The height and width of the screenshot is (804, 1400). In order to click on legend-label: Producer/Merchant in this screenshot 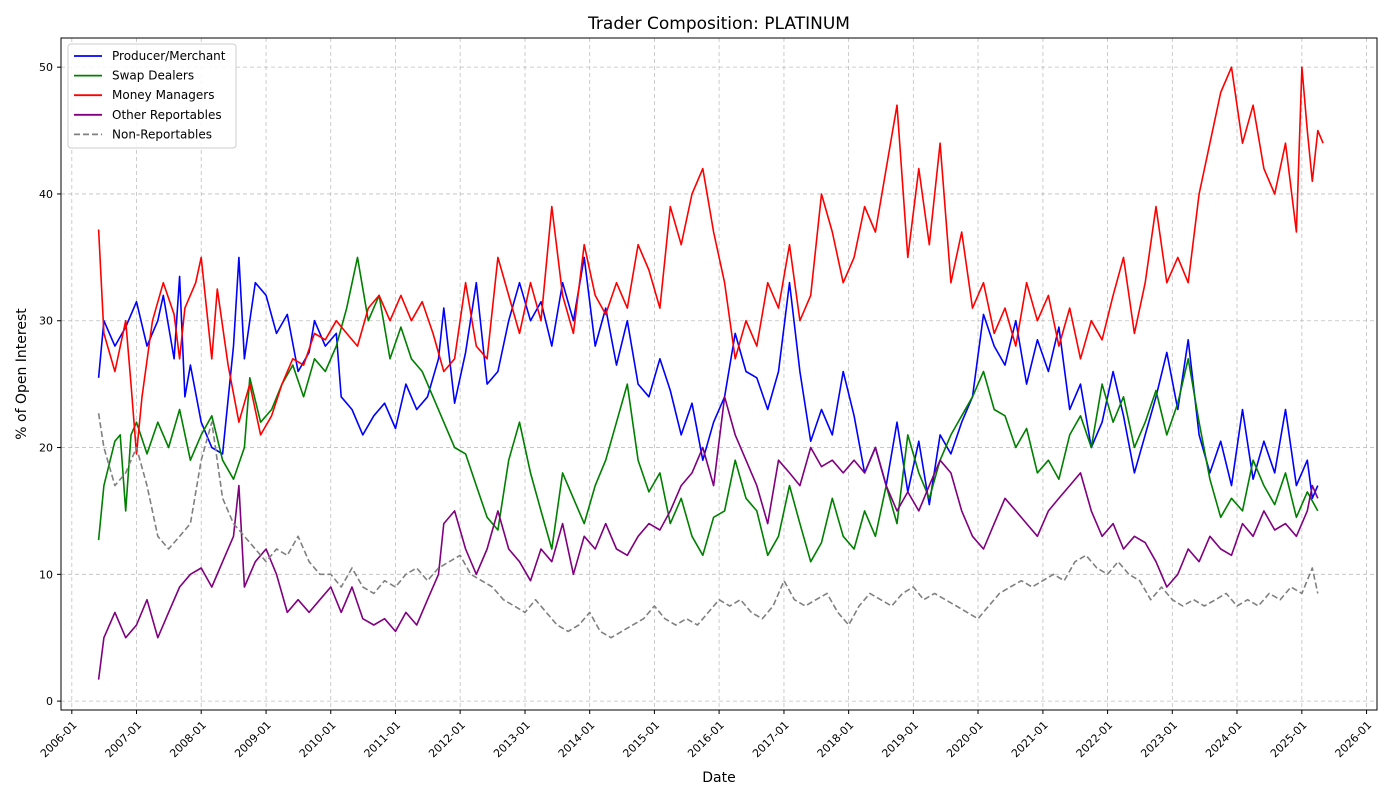, I will do `click(169, 56)`.